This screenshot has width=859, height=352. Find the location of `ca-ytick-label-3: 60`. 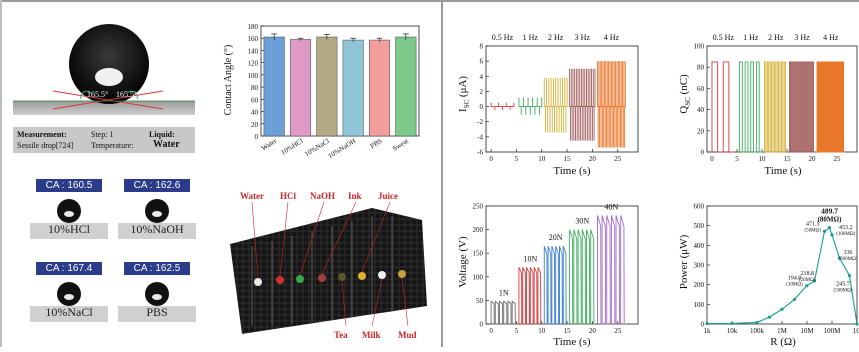

ca-ytick-label-3: 60 is located at coordinates (255, 100).